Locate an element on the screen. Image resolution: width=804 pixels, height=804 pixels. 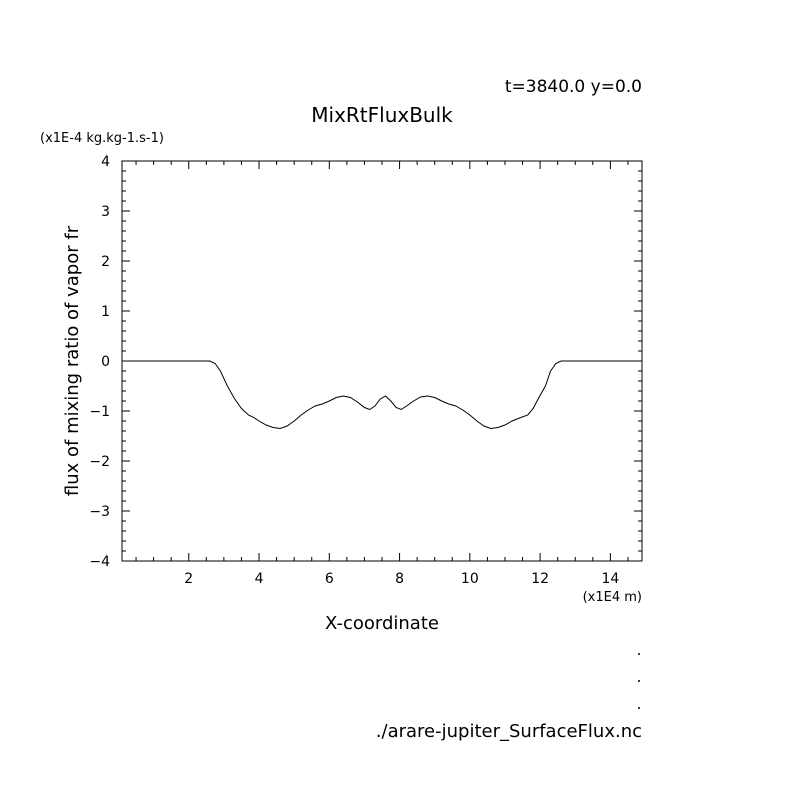
y-tick-label: 2 is located at coordinates (105, 262).